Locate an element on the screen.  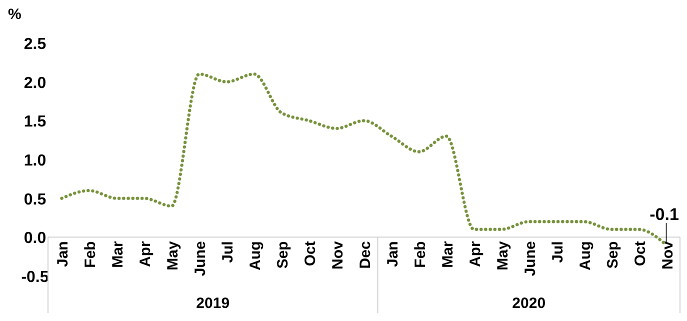
x-tick-label: Dec is located at coordinates (365, 255).